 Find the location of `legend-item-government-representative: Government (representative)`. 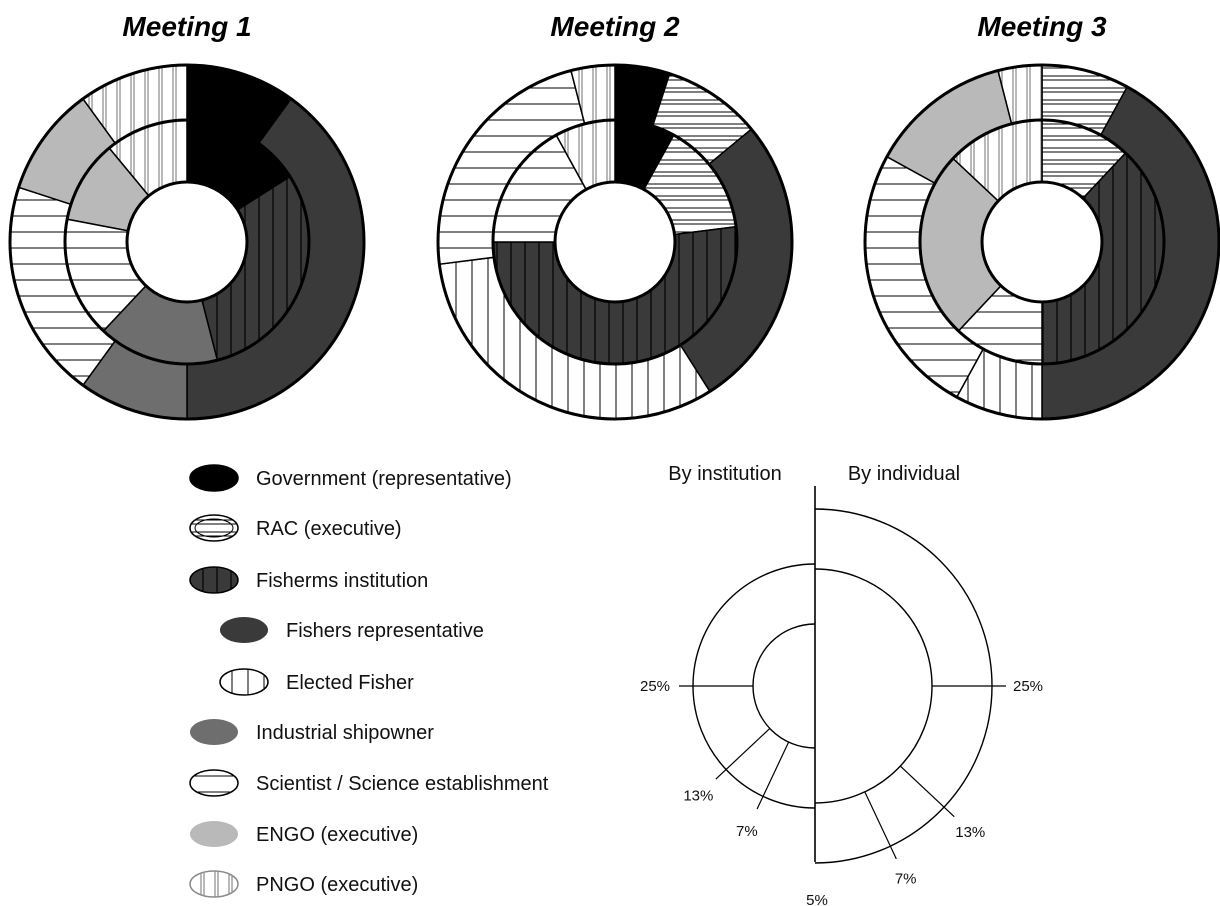

legend-item-government-representative: Government (representative) is located at coordinates (350, 478).